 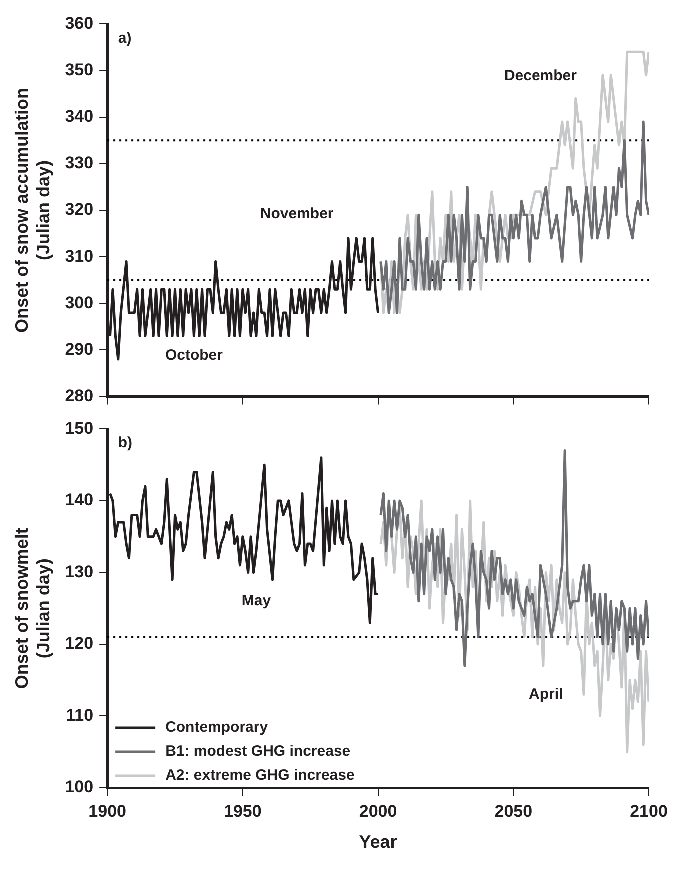 What do you see at coordinates (125, 39) in the screenshot?
I see `annotation: a)` at bounding box center [125, 39].